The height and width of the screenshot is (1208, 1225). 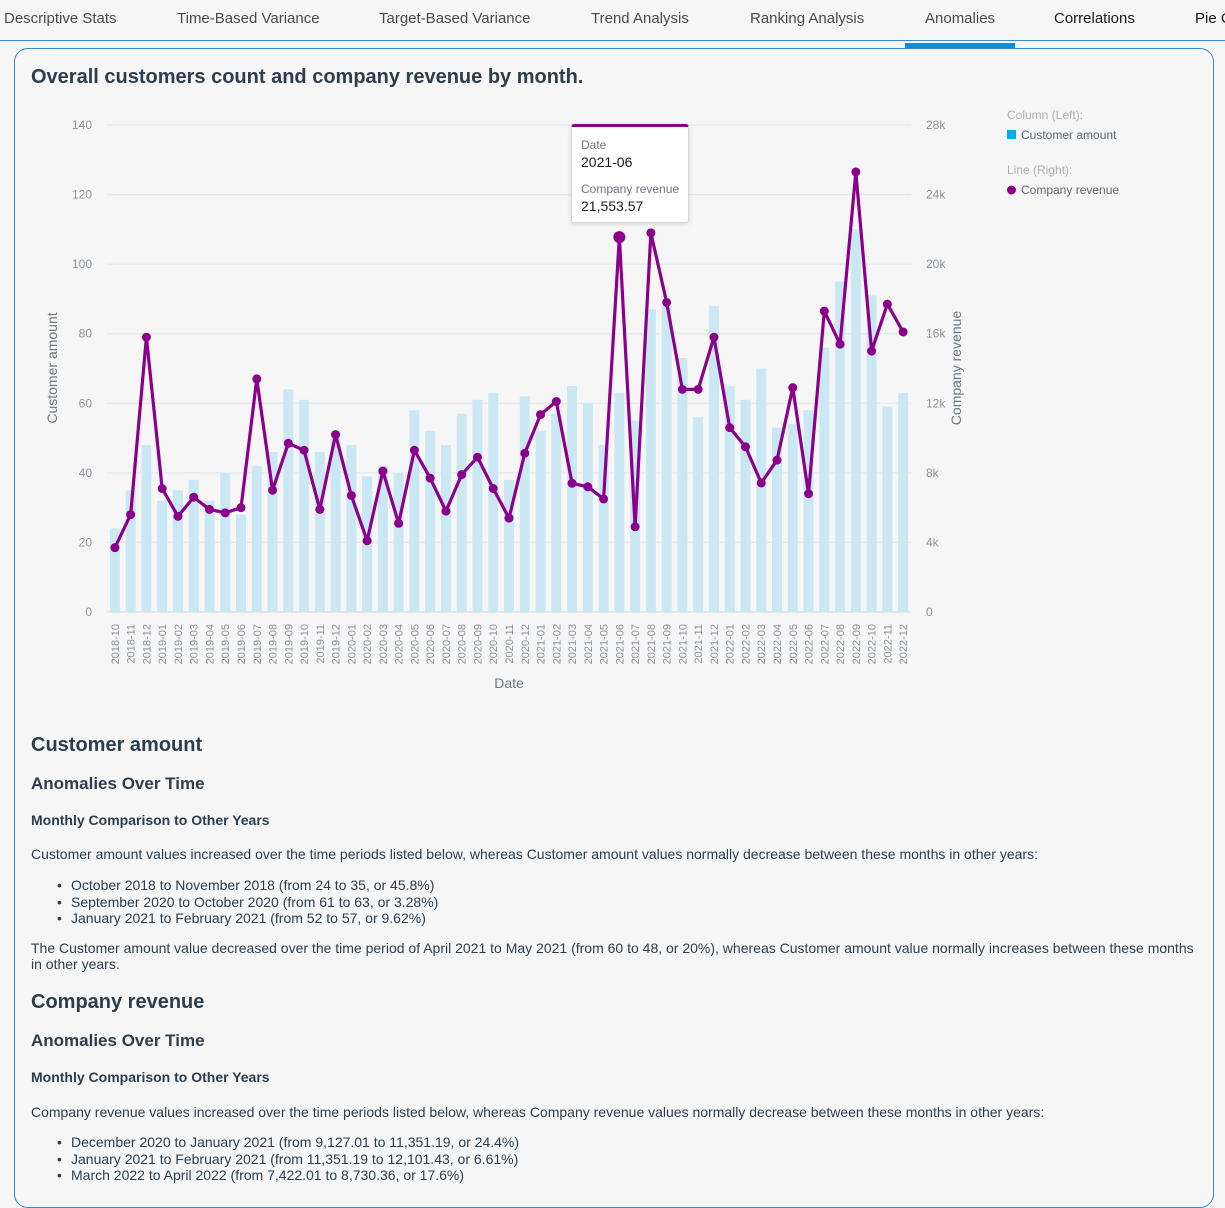 I want to click on tab-pie-c: Pie C, so click(x=1210, y=18).